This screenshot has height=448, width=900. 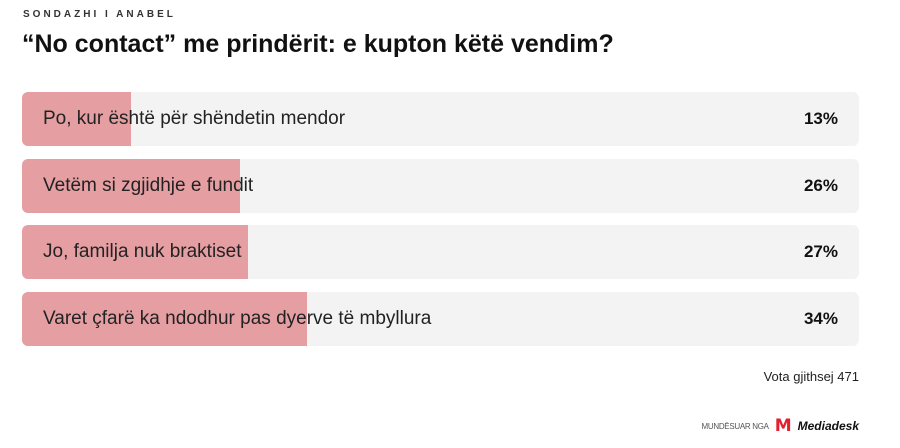 I want to click on option-percent: 34%, so click(x=820, y=318).